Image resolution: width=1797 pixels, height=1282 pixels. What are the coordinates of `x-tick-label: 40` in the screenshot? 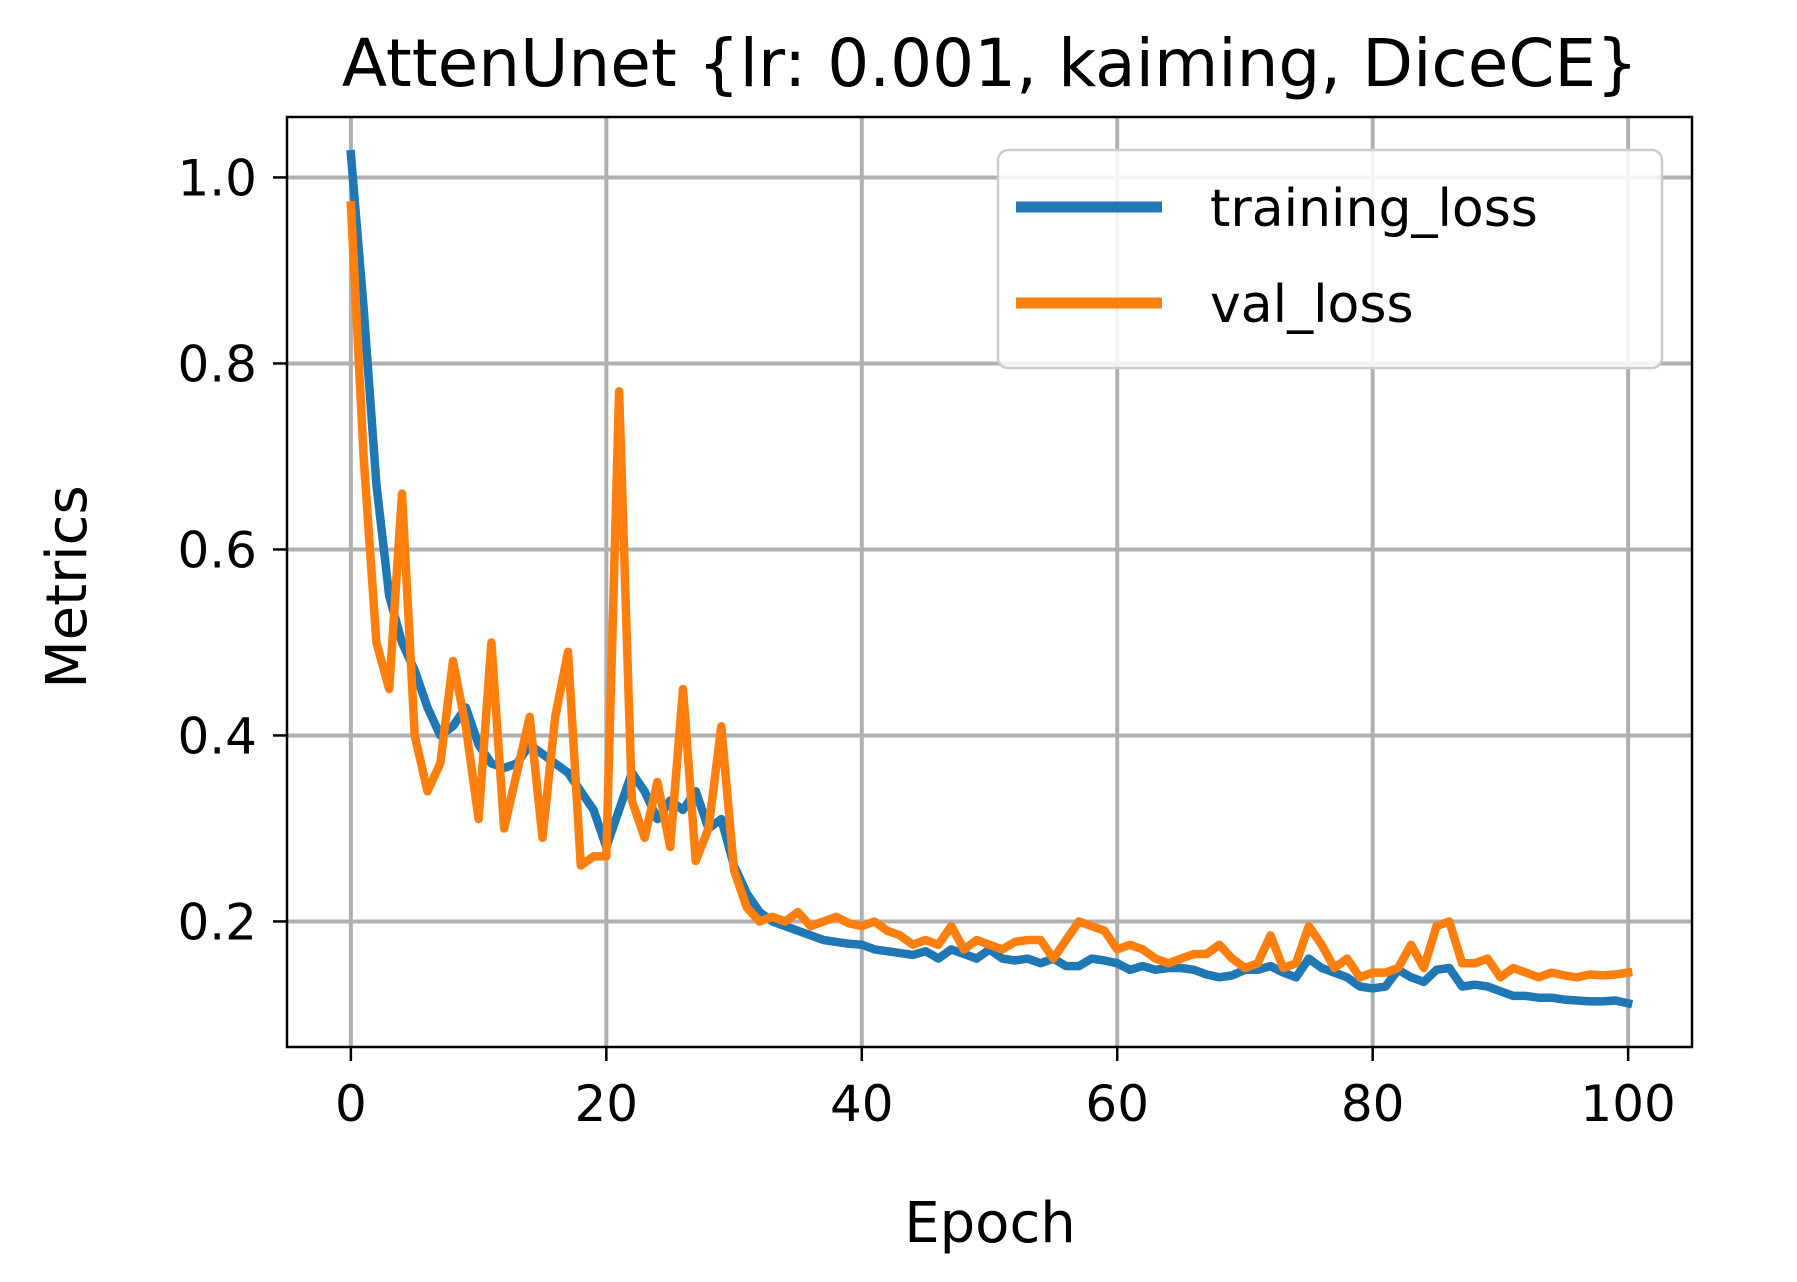 It's located at (862, 1104).